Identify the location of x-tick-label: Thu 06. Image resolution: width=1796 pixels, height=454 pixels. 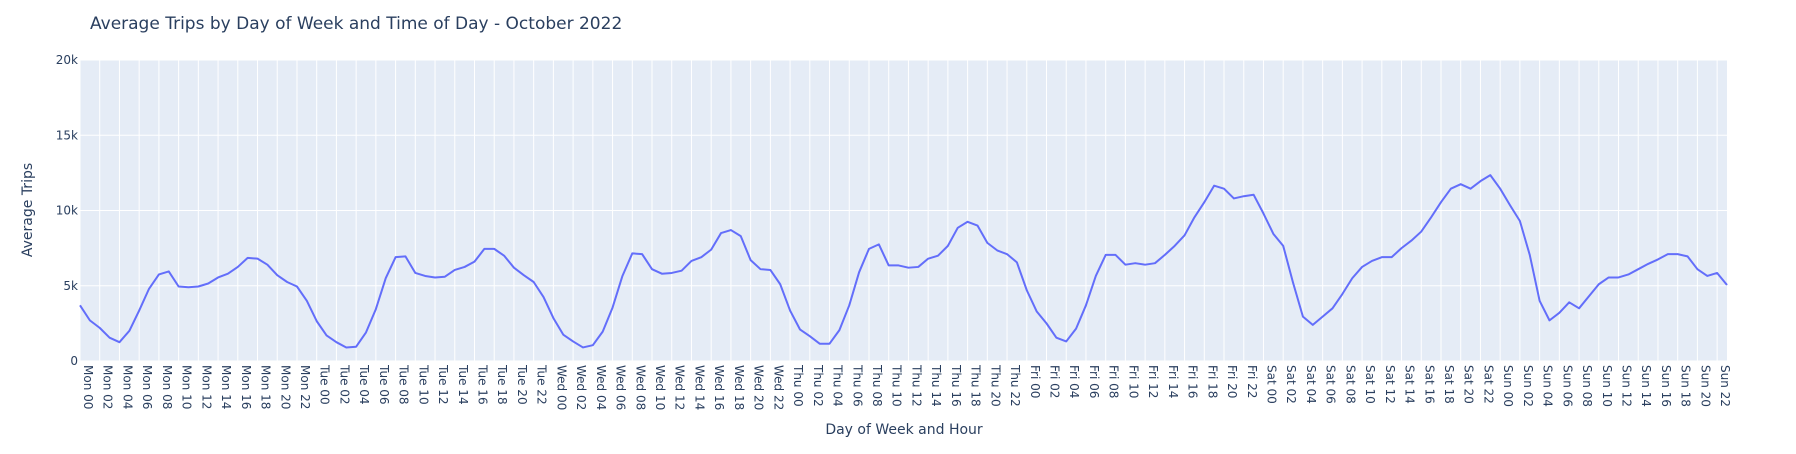
(857, 385).